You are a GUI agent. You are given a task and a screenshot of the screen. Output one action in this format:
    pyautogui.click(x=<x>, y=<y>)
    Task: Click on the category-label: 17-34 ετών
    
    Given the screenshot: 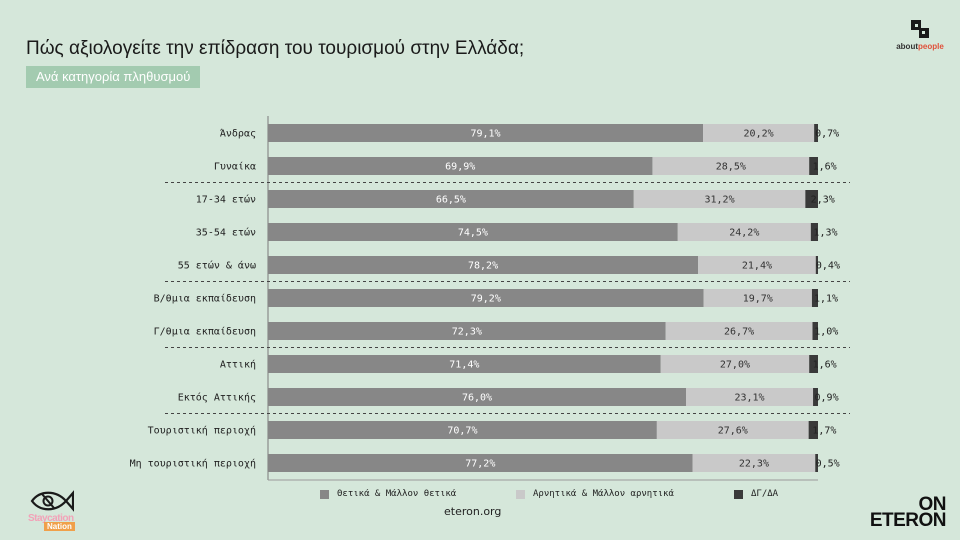 What is the action you would take?
    pyautogui.click(x=226, y=200)
    